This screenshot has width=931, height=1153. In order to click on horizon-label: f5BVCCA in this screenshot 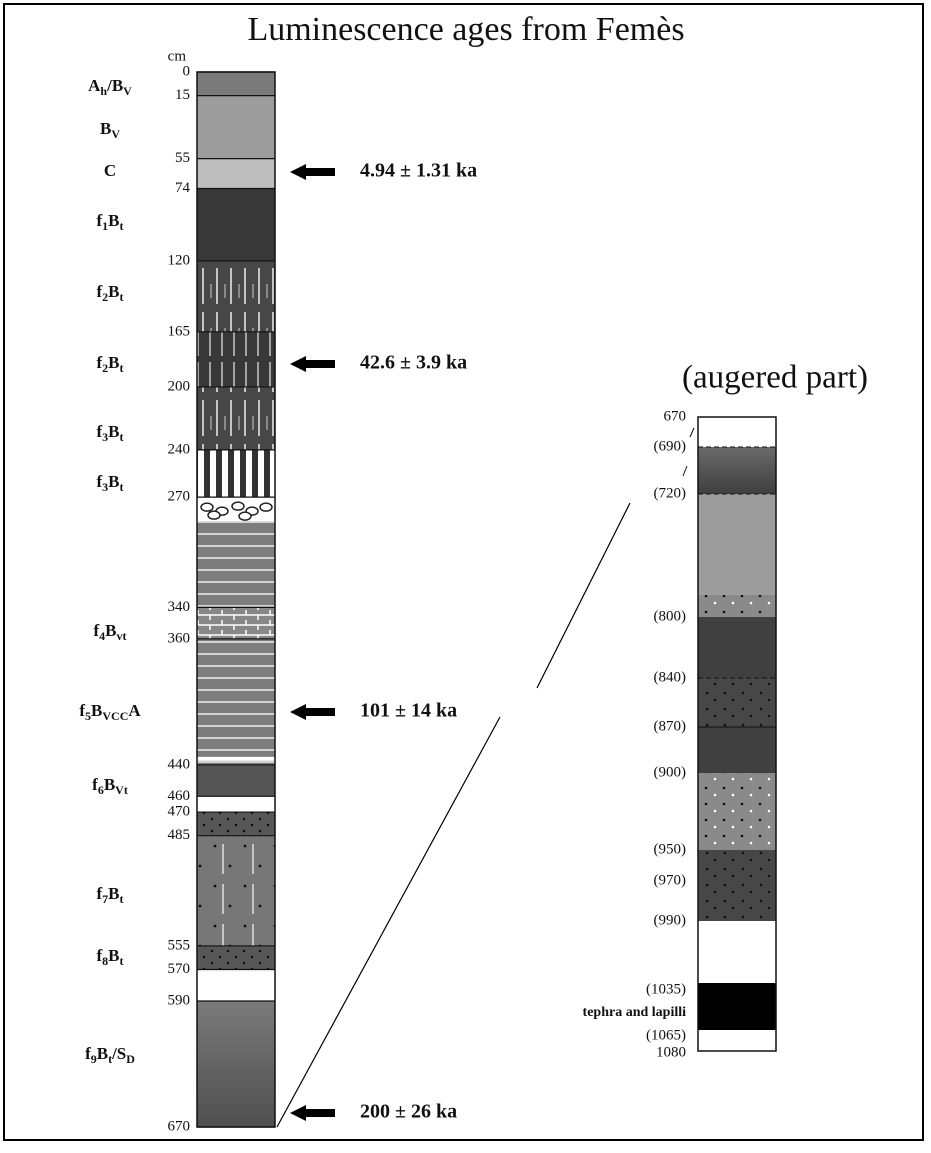, I will do `click(110, 712)`.